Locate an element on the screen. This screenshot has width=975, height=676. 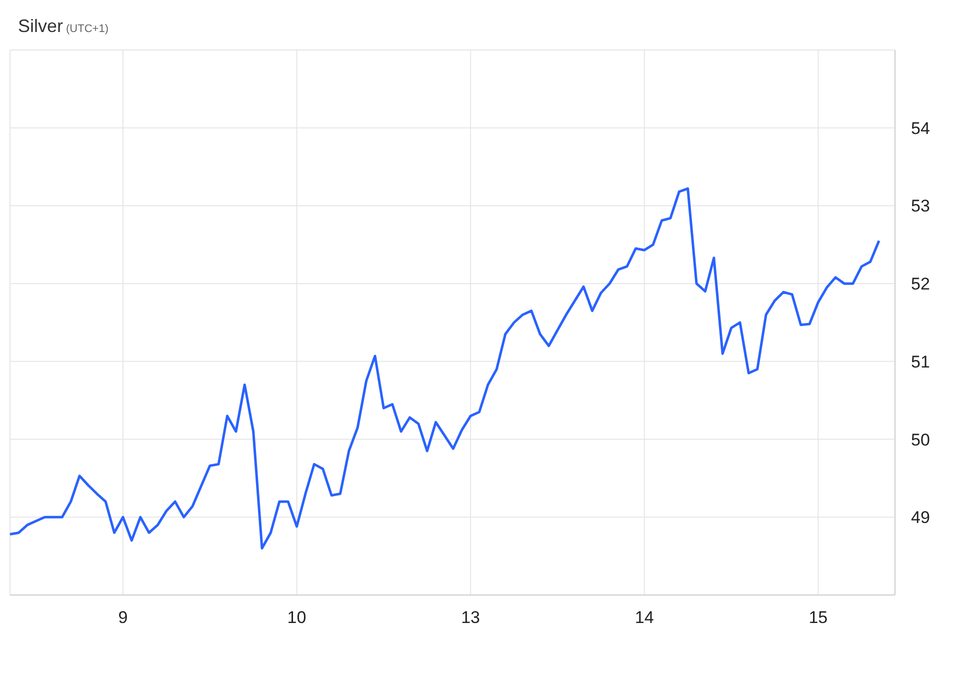
x-tick-label: 15 is located at coordinates (818, 618).